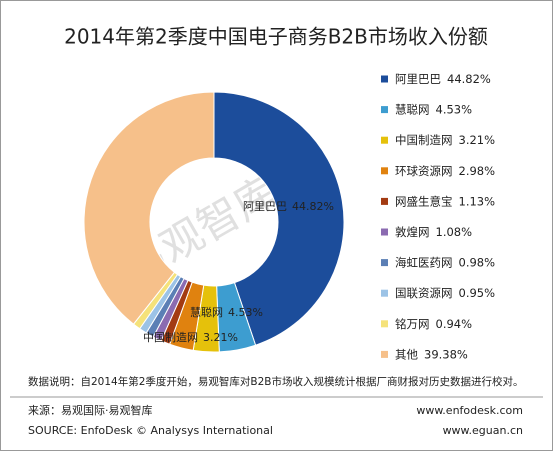 This screenshot has width=553, height=451. What do you see at coordinates (424, 201) in the screenshot?
I see `legend-name: 网盛生意宝` at bounding box center [424, 201].